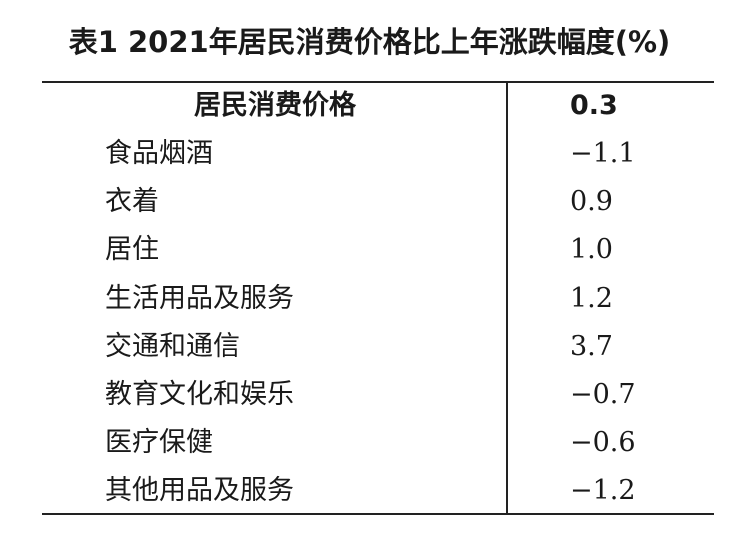 This screenshot has width=739, height=538. I want to click on row-label: 居住, so click(132, 250).